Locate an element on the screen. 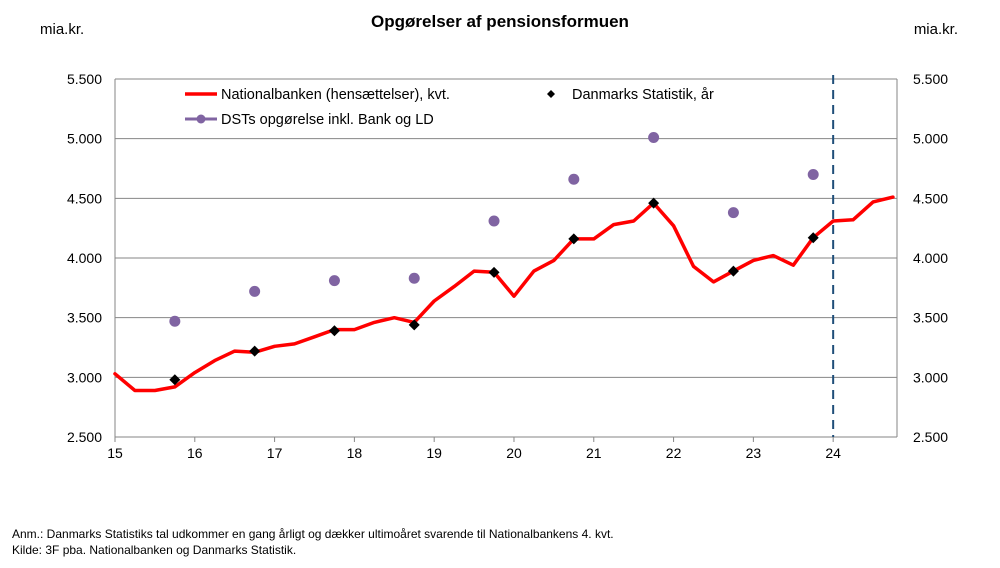  y-axis-unit-right: mia.kr. is located at coordinates (936, 29).